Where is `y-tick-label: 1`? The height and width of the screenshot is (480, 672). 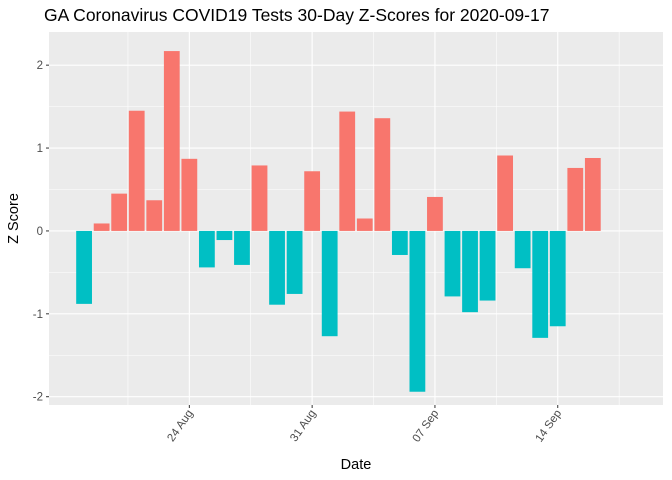
y-tick-label: 1 is located at coordinates (40, 149).